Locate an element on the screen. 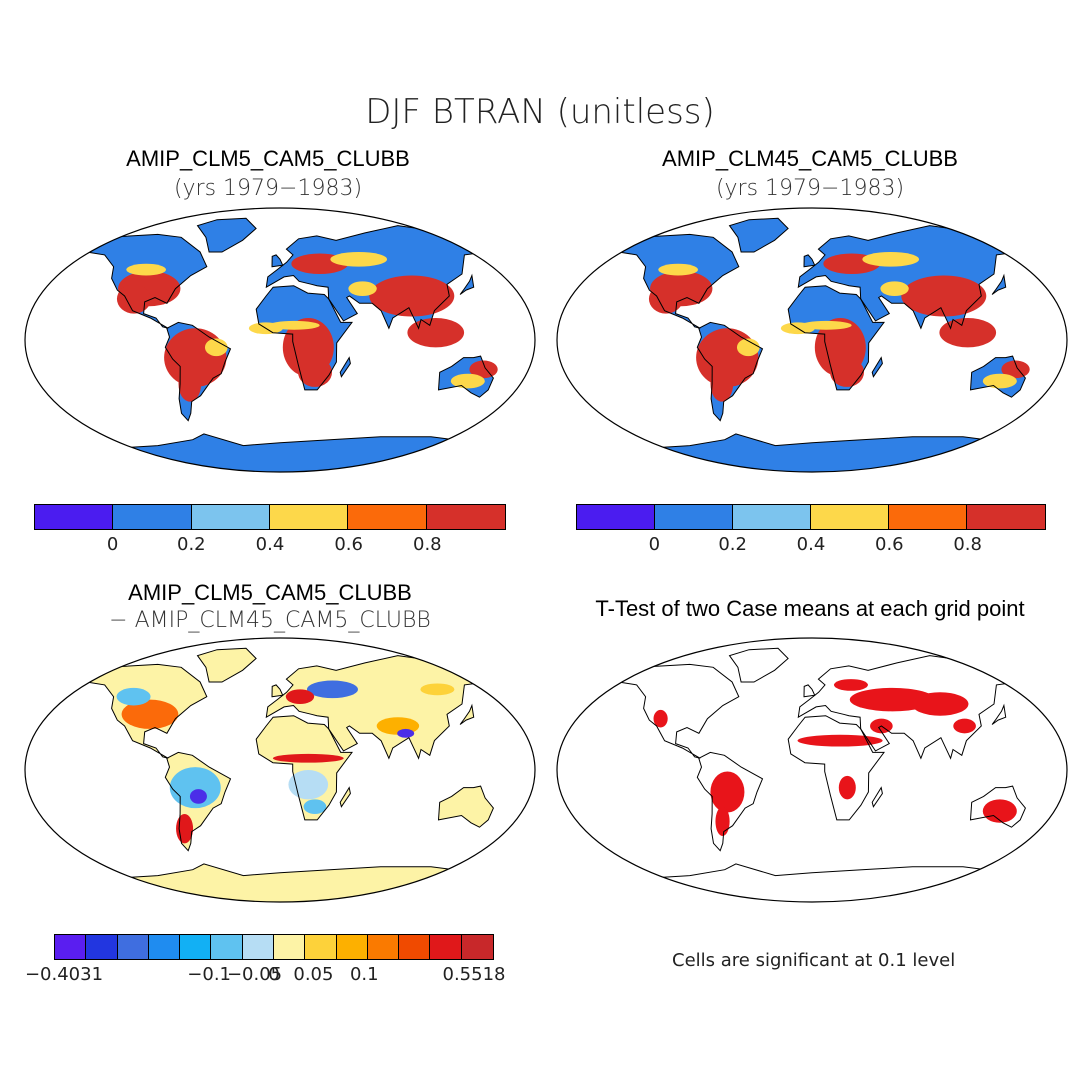 The height and width of the screenshot is (1080, 1080). colorbar-tick-label: 0.5518 is located at coordinates (474, 974).